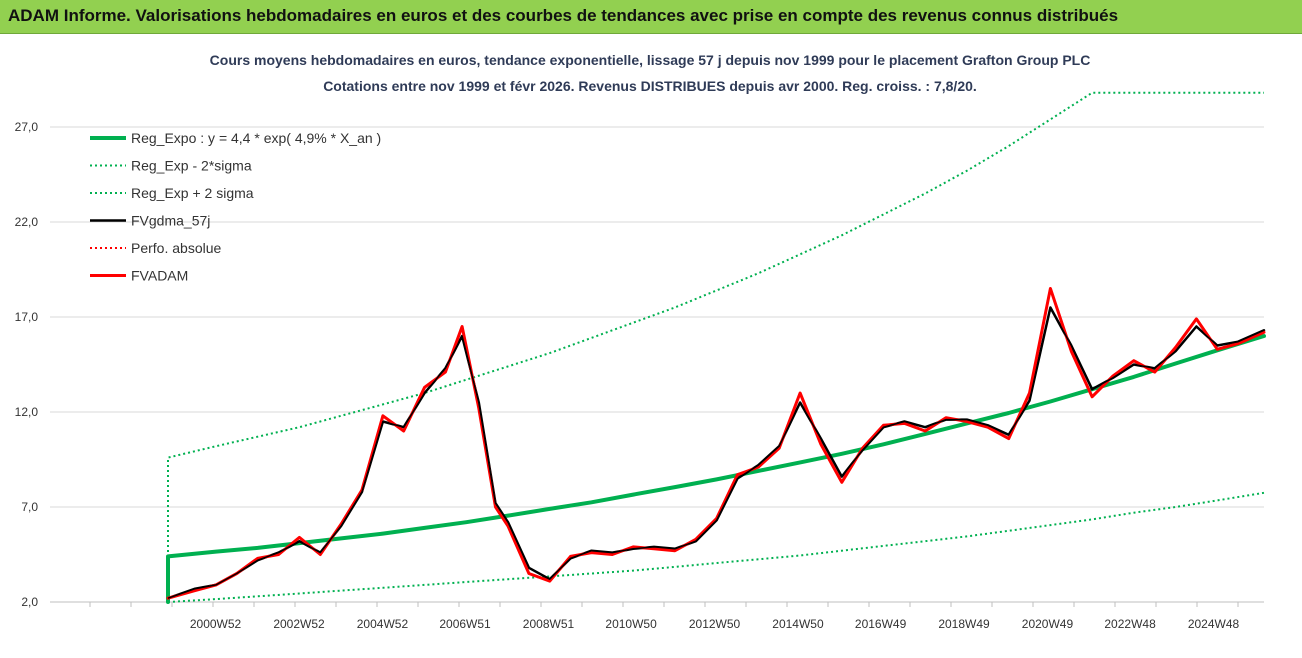 Image resolution: width=1302 pixels, height=658 pixels. Describe the element at coordinates (27, 412) in the screenshot. I see `y-tick-label: 12,0` at that location.